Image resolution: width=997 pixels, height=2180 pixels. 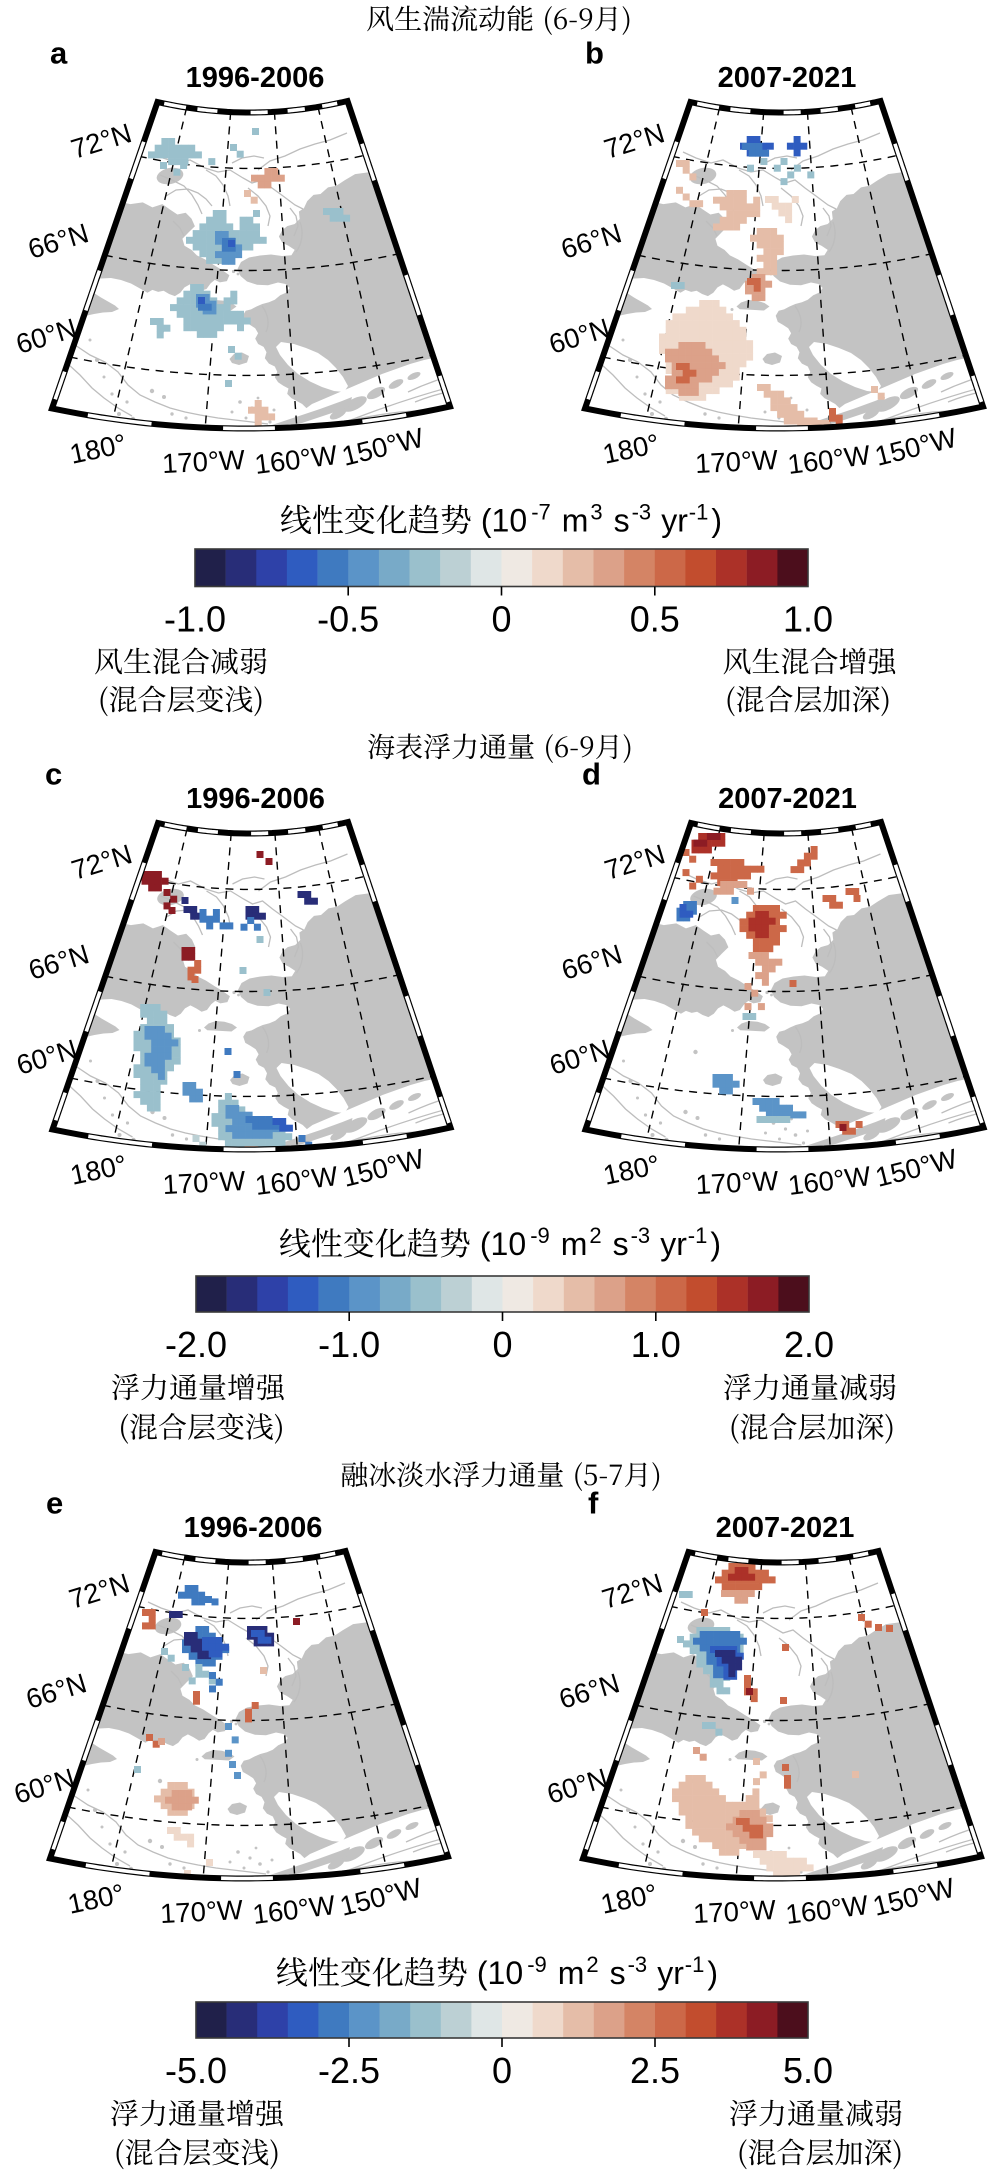 I want to click on svg-text: e, so click(x=54, y=1503).